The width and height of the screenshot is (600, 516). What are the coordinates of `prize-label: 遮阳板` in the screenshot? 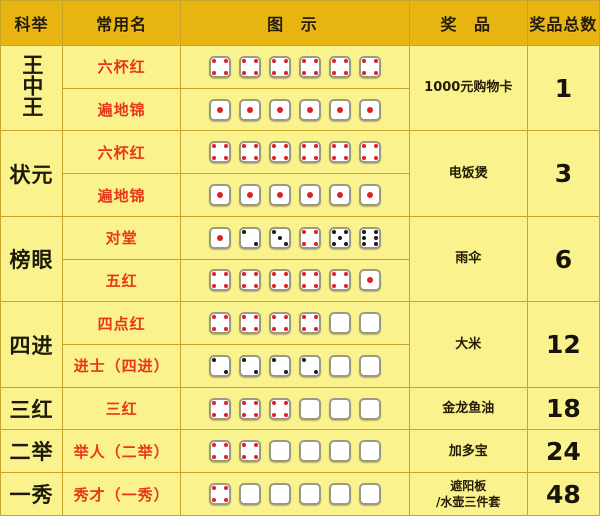 It's located at (468, 485).